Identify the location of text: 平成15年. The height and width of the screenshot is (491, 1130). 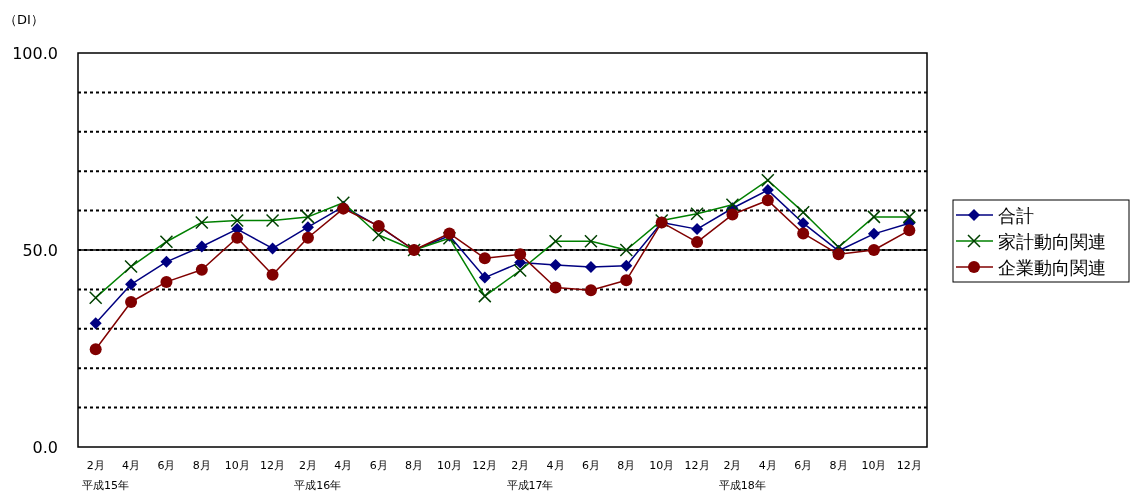
(105, 485).